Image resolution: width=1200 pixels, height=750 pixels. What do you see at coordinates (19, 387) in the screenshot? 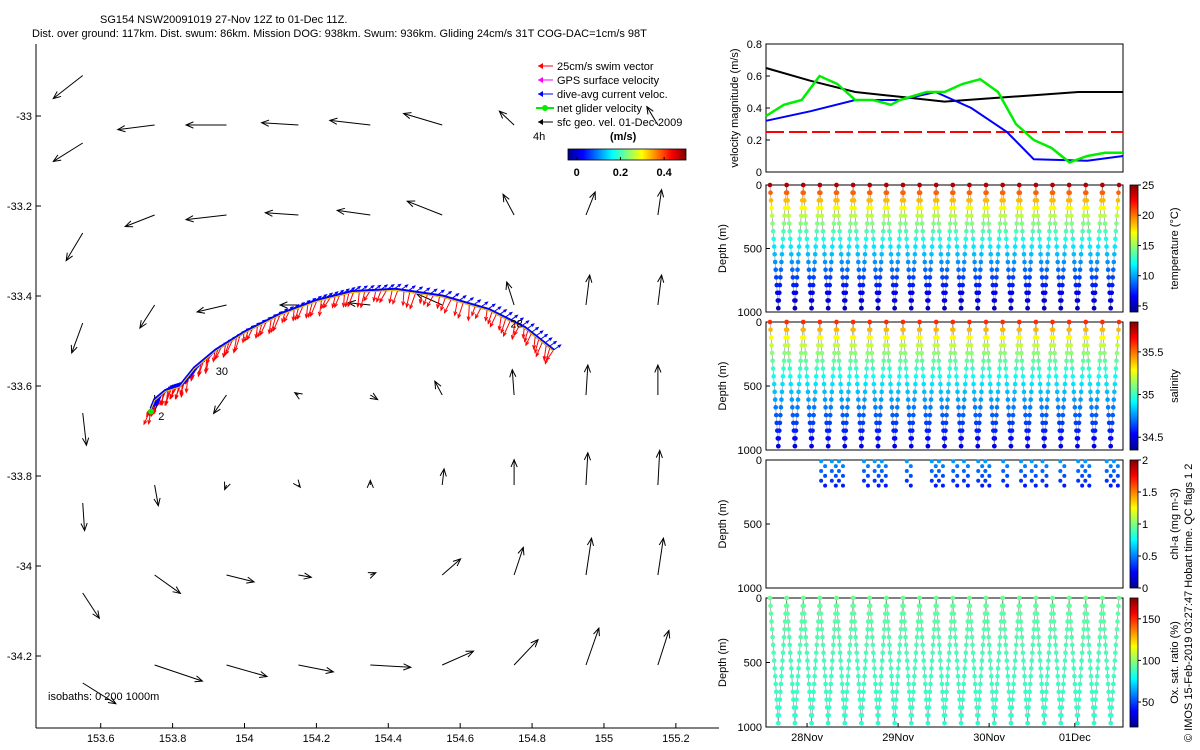
I see `map-ytick-label: -33.6` at bounding box center [19, 387].